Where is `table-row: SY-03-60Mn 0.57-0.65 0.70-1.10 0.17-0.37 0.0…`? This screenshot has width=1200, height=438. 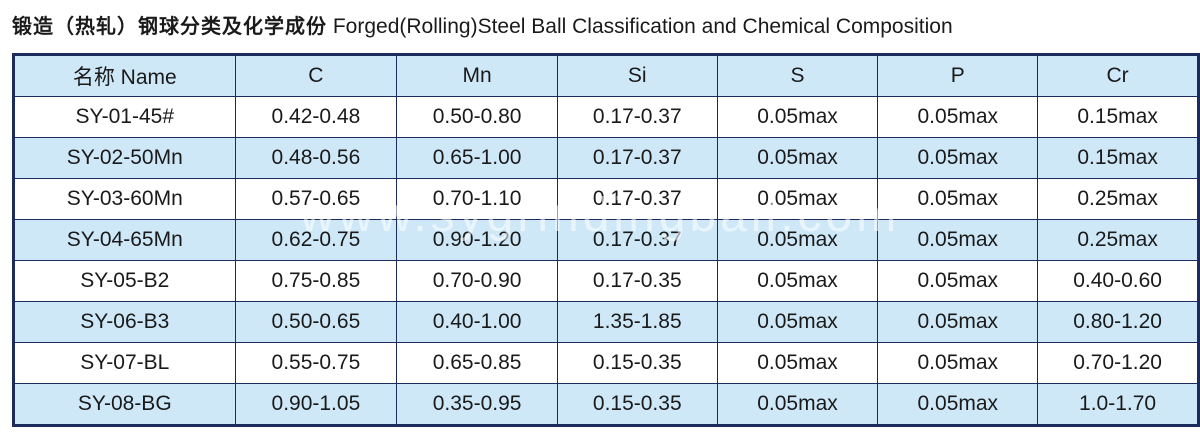 table-row: SY-03-60Mn 0.57-0.65 0.70-1.10 0.17-0.37 0.0… is located at coordinates (606, 199).